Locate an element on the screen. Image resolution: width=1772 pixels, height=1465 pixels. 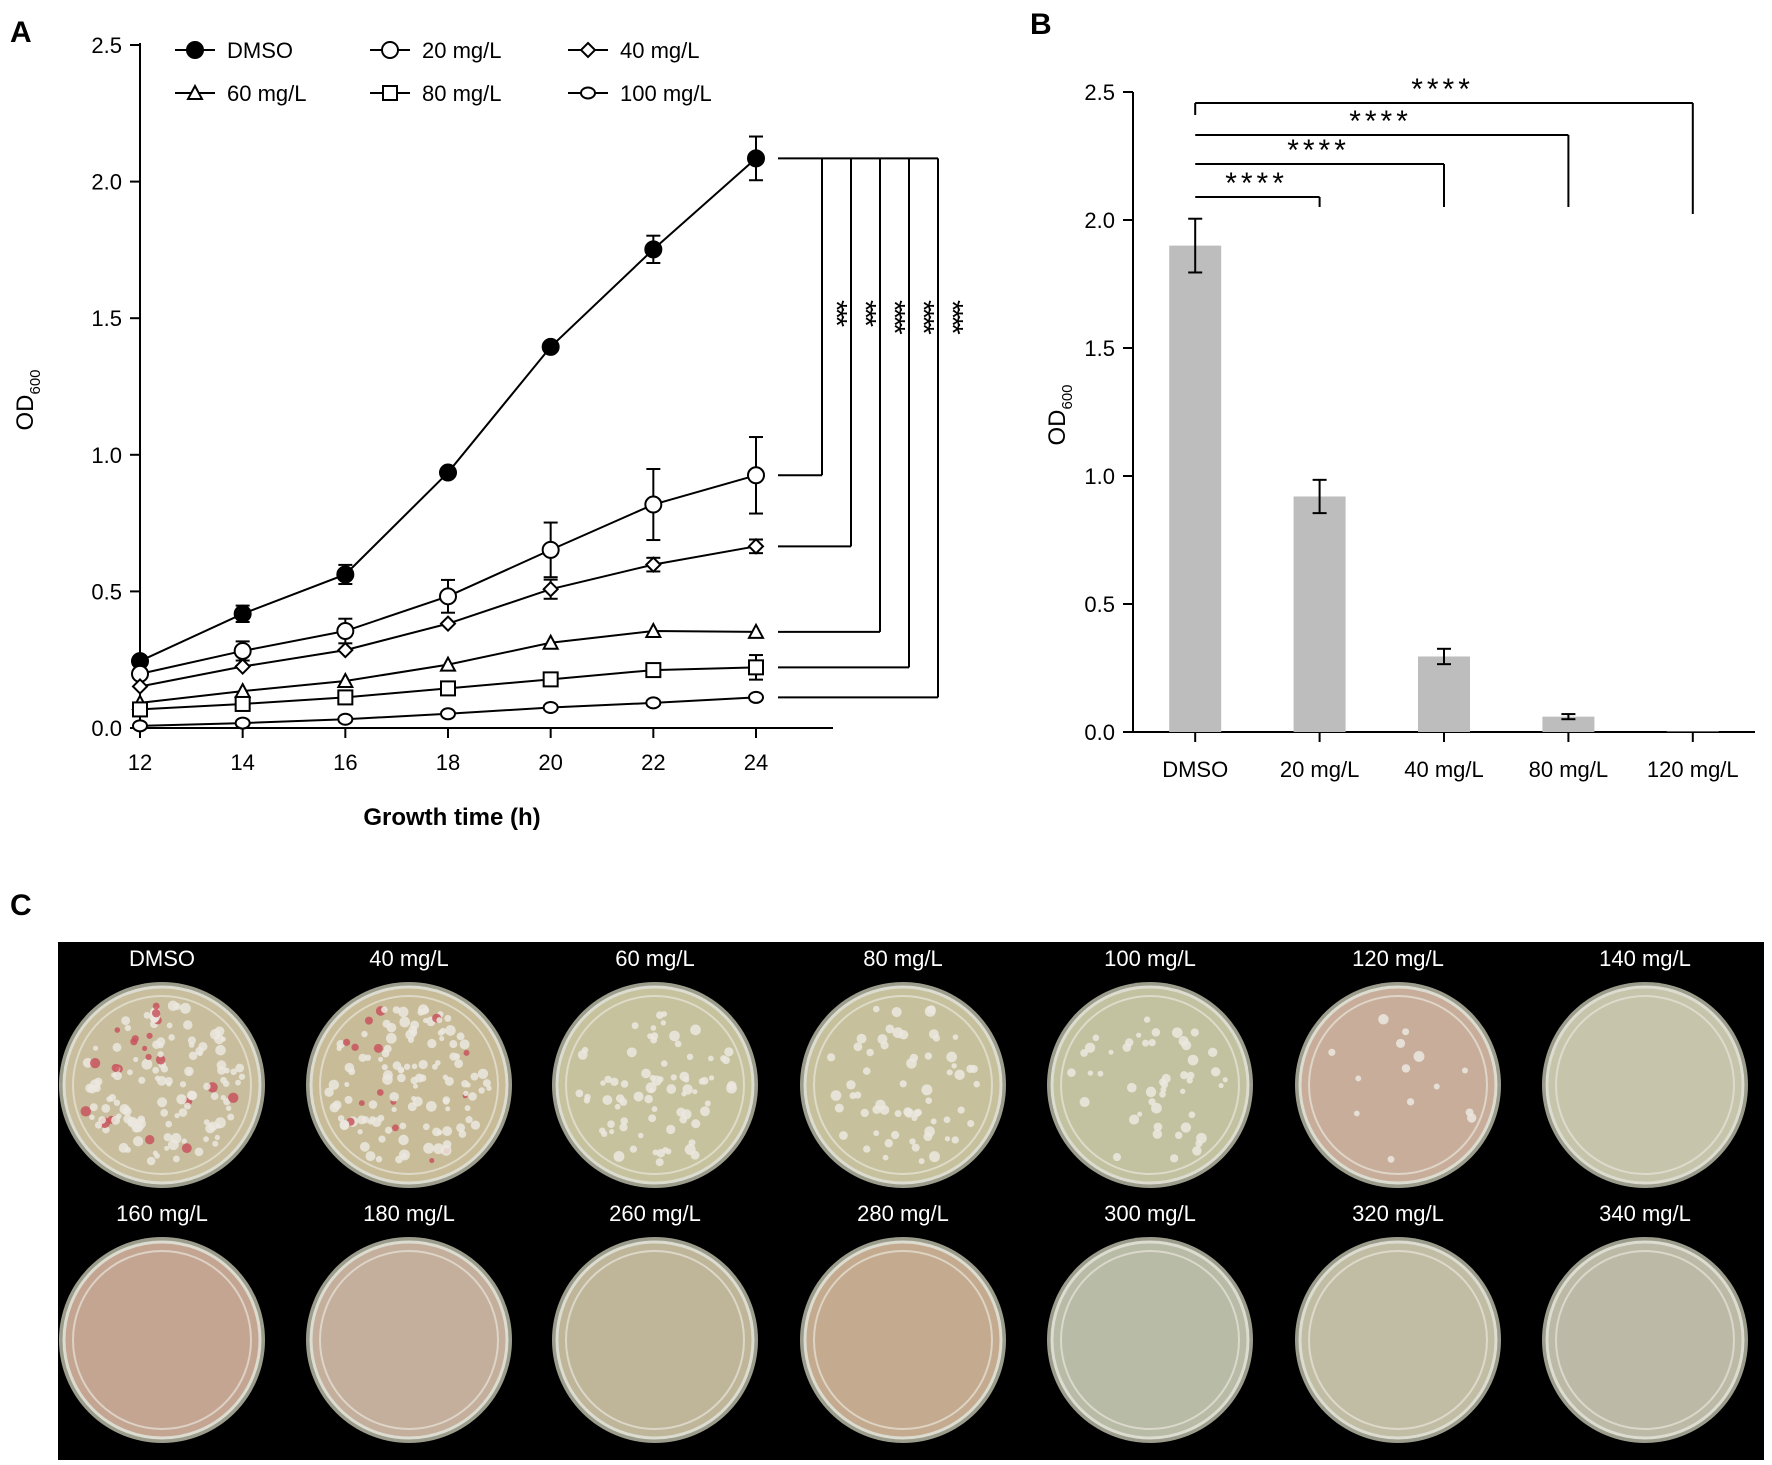
legend-item-1: 20 mg/L is located at coordinates (436, 50).